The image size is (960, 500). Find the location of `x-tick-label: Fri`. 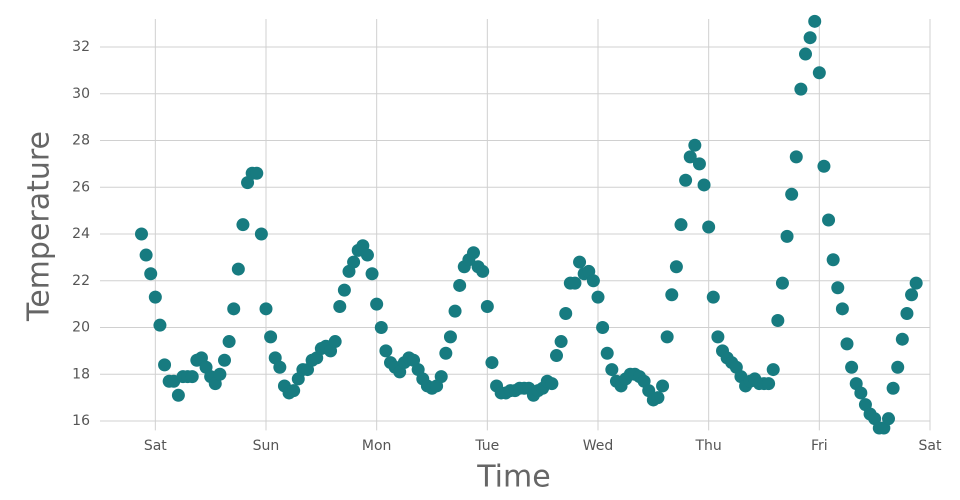

x-tick-label: Fri is located at coordinates (819, 446).